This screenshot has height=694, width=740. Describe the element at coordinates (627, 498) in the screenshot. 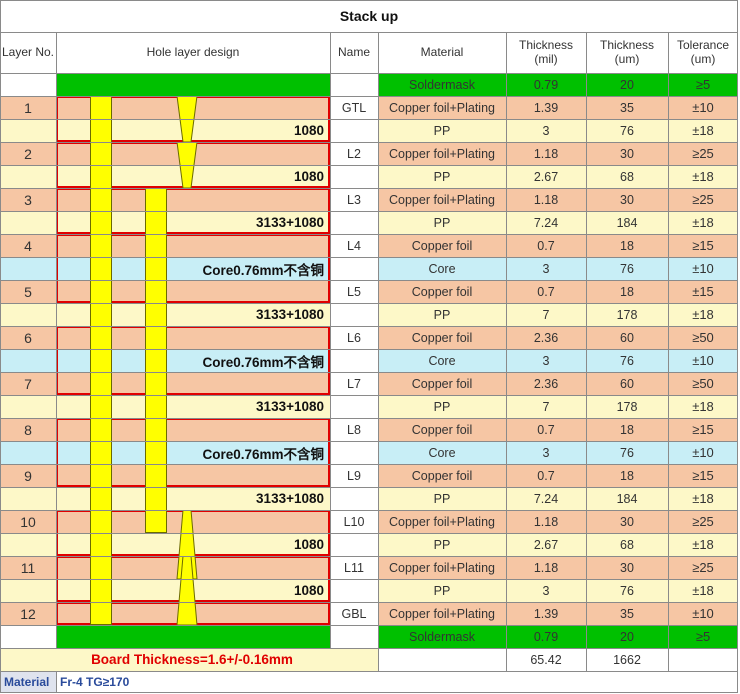

I see `thickness-um: 184` at that location.